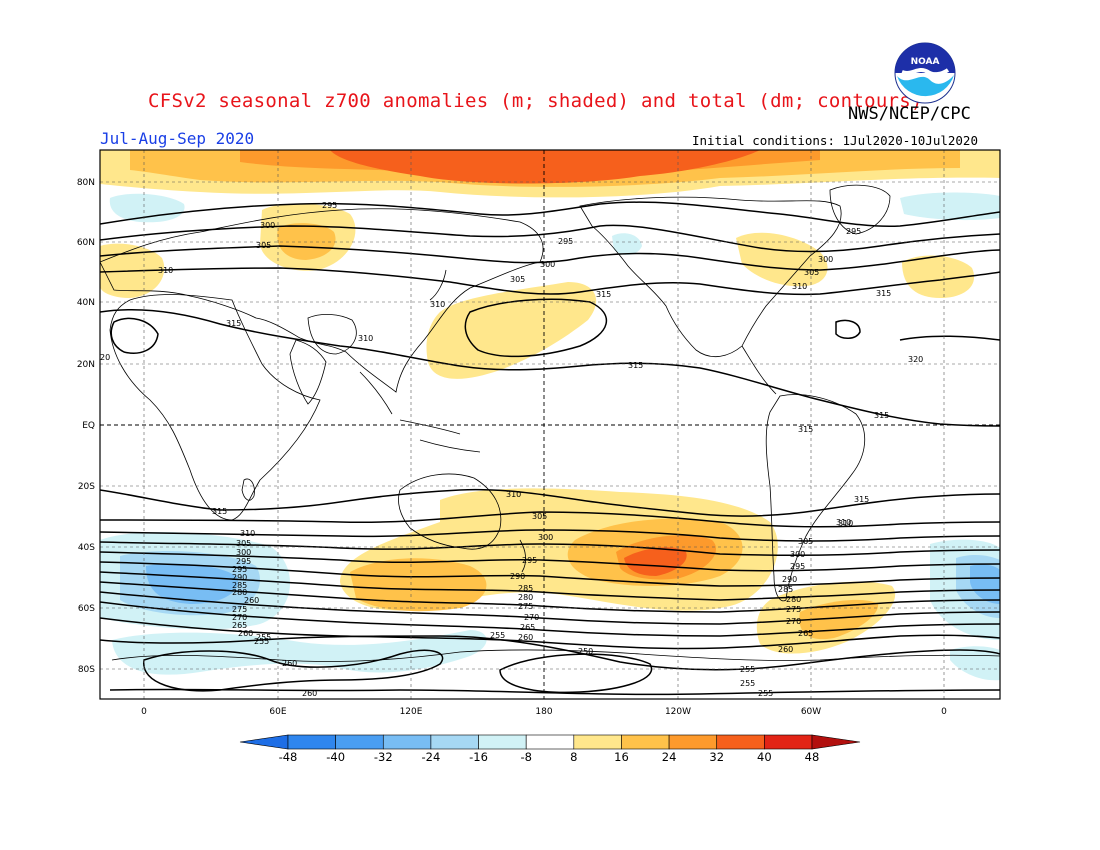  Describe the element at coordinates (678, 712) in the screenshot. I see `lon-label: 120W` at that location.